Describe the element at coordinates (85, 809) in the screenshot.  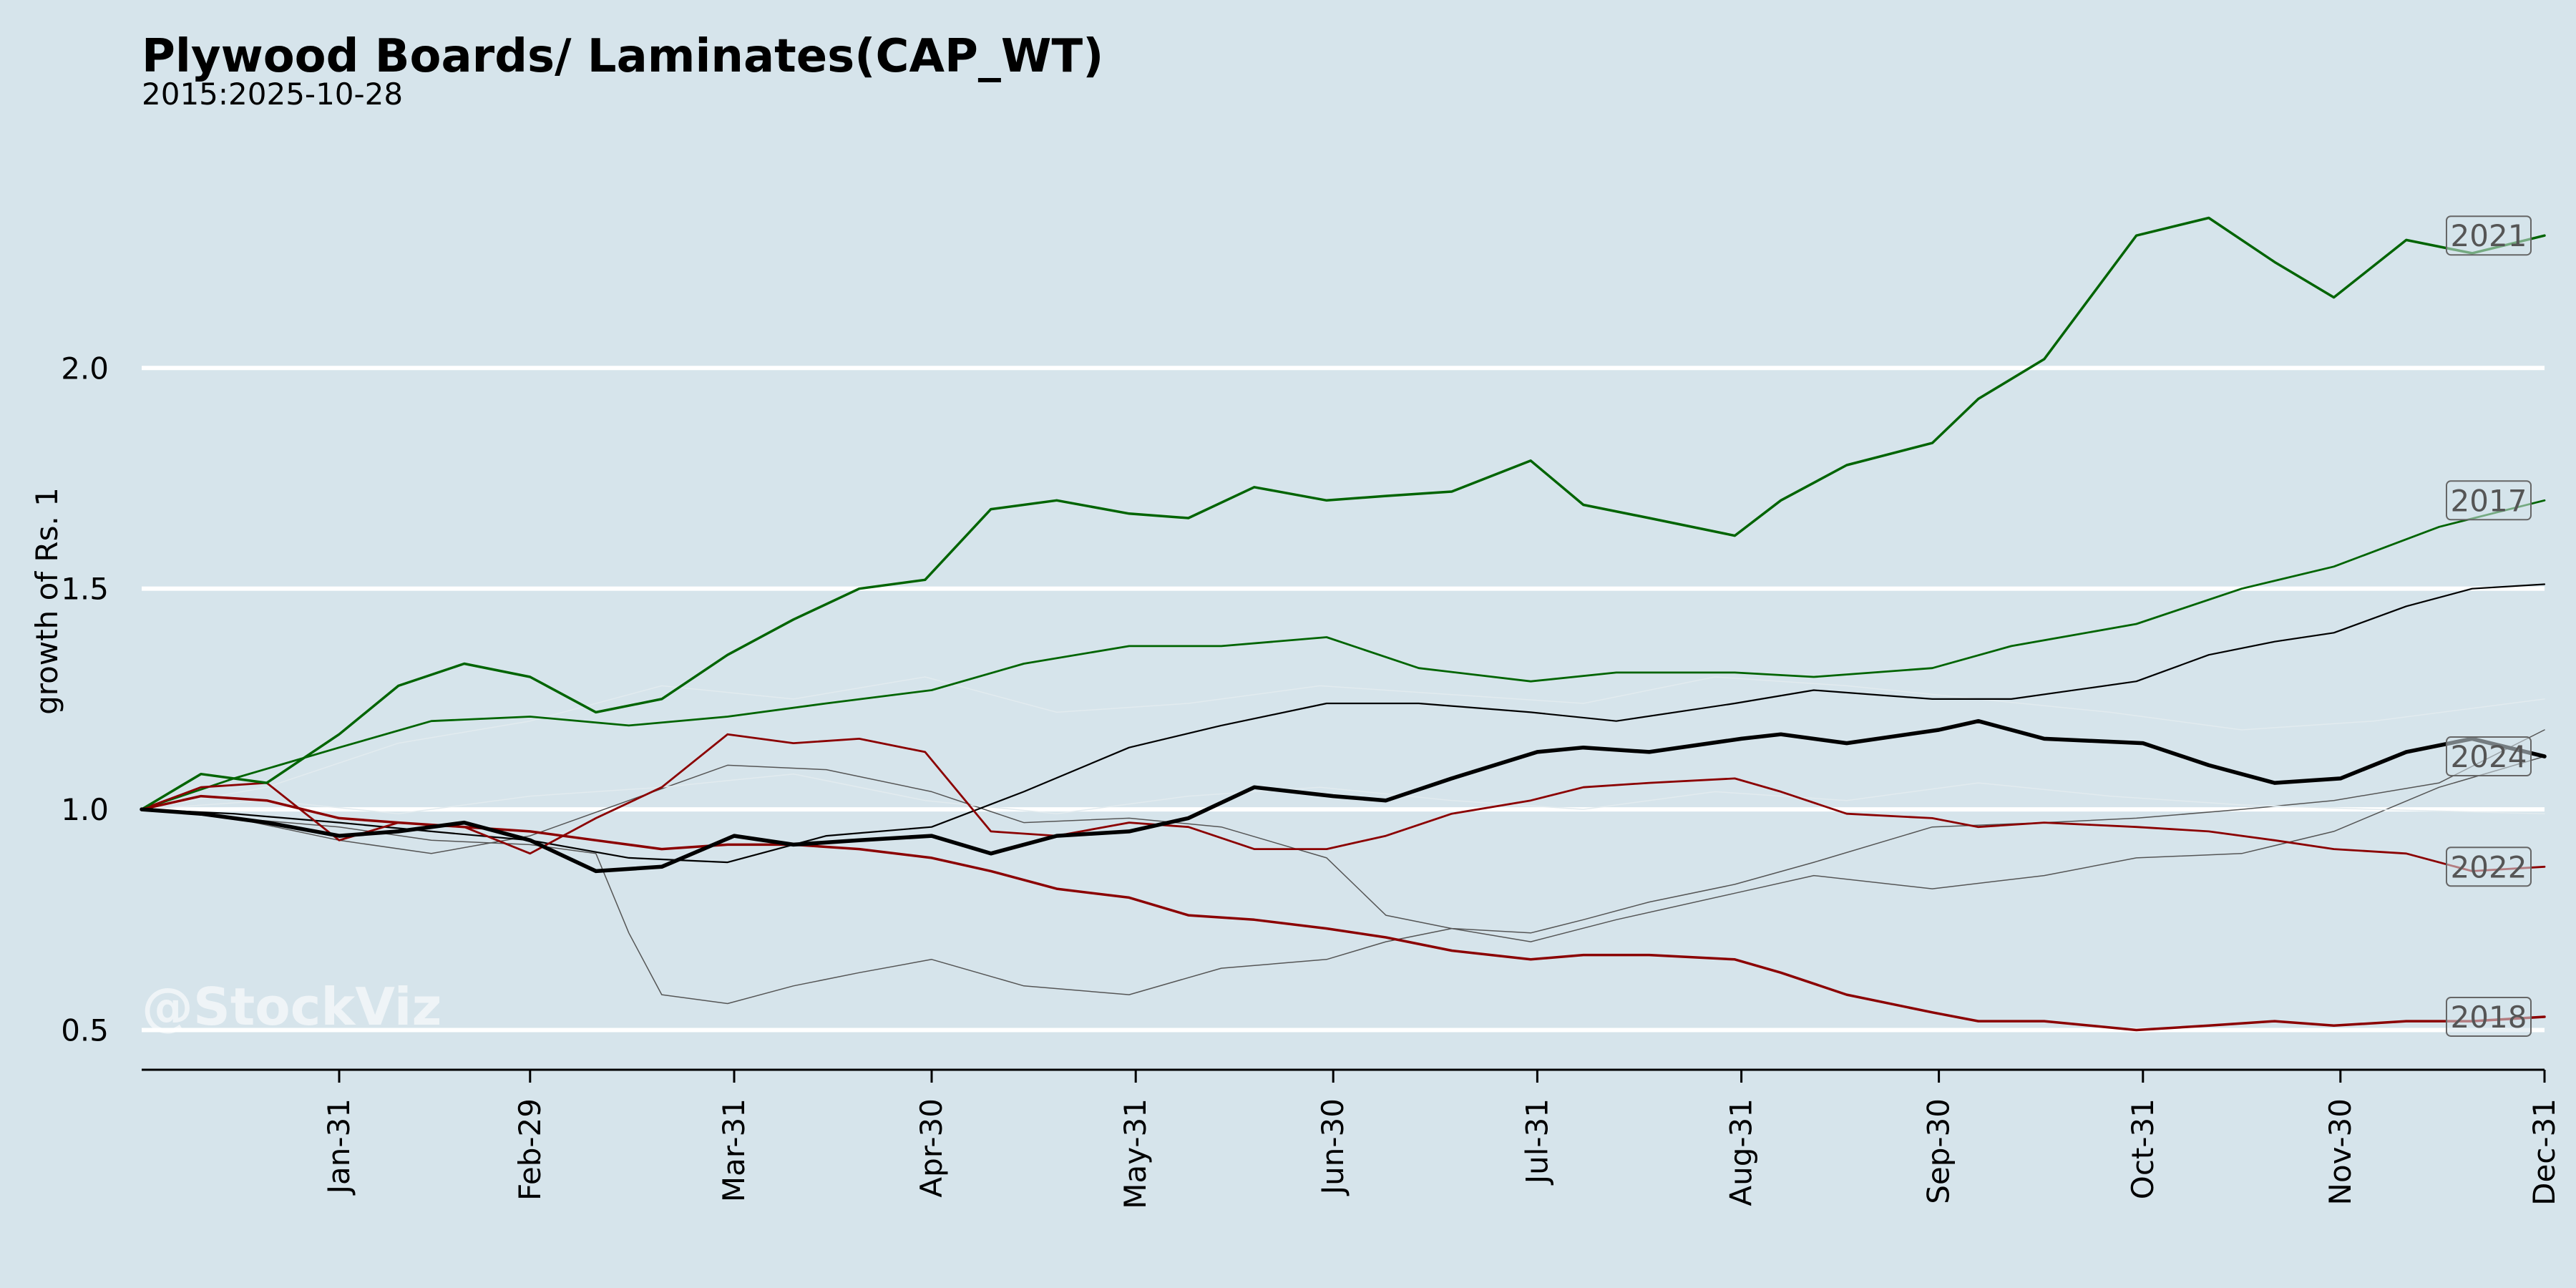
I see `y-tick-label: 1.0` at that location.